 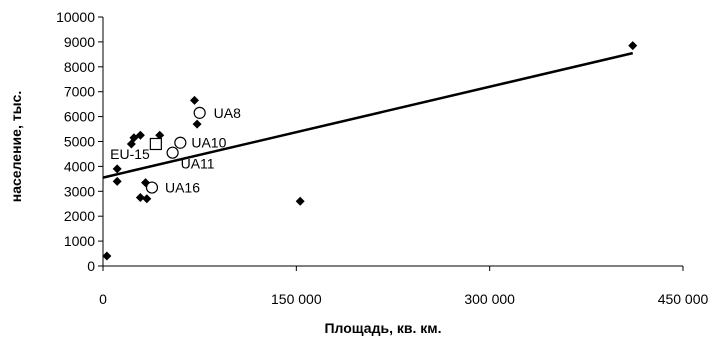 What do you see at coordinates (208, 143) in the screenshot?
I see `point-label: UA10` at bounding box center [208, 143].